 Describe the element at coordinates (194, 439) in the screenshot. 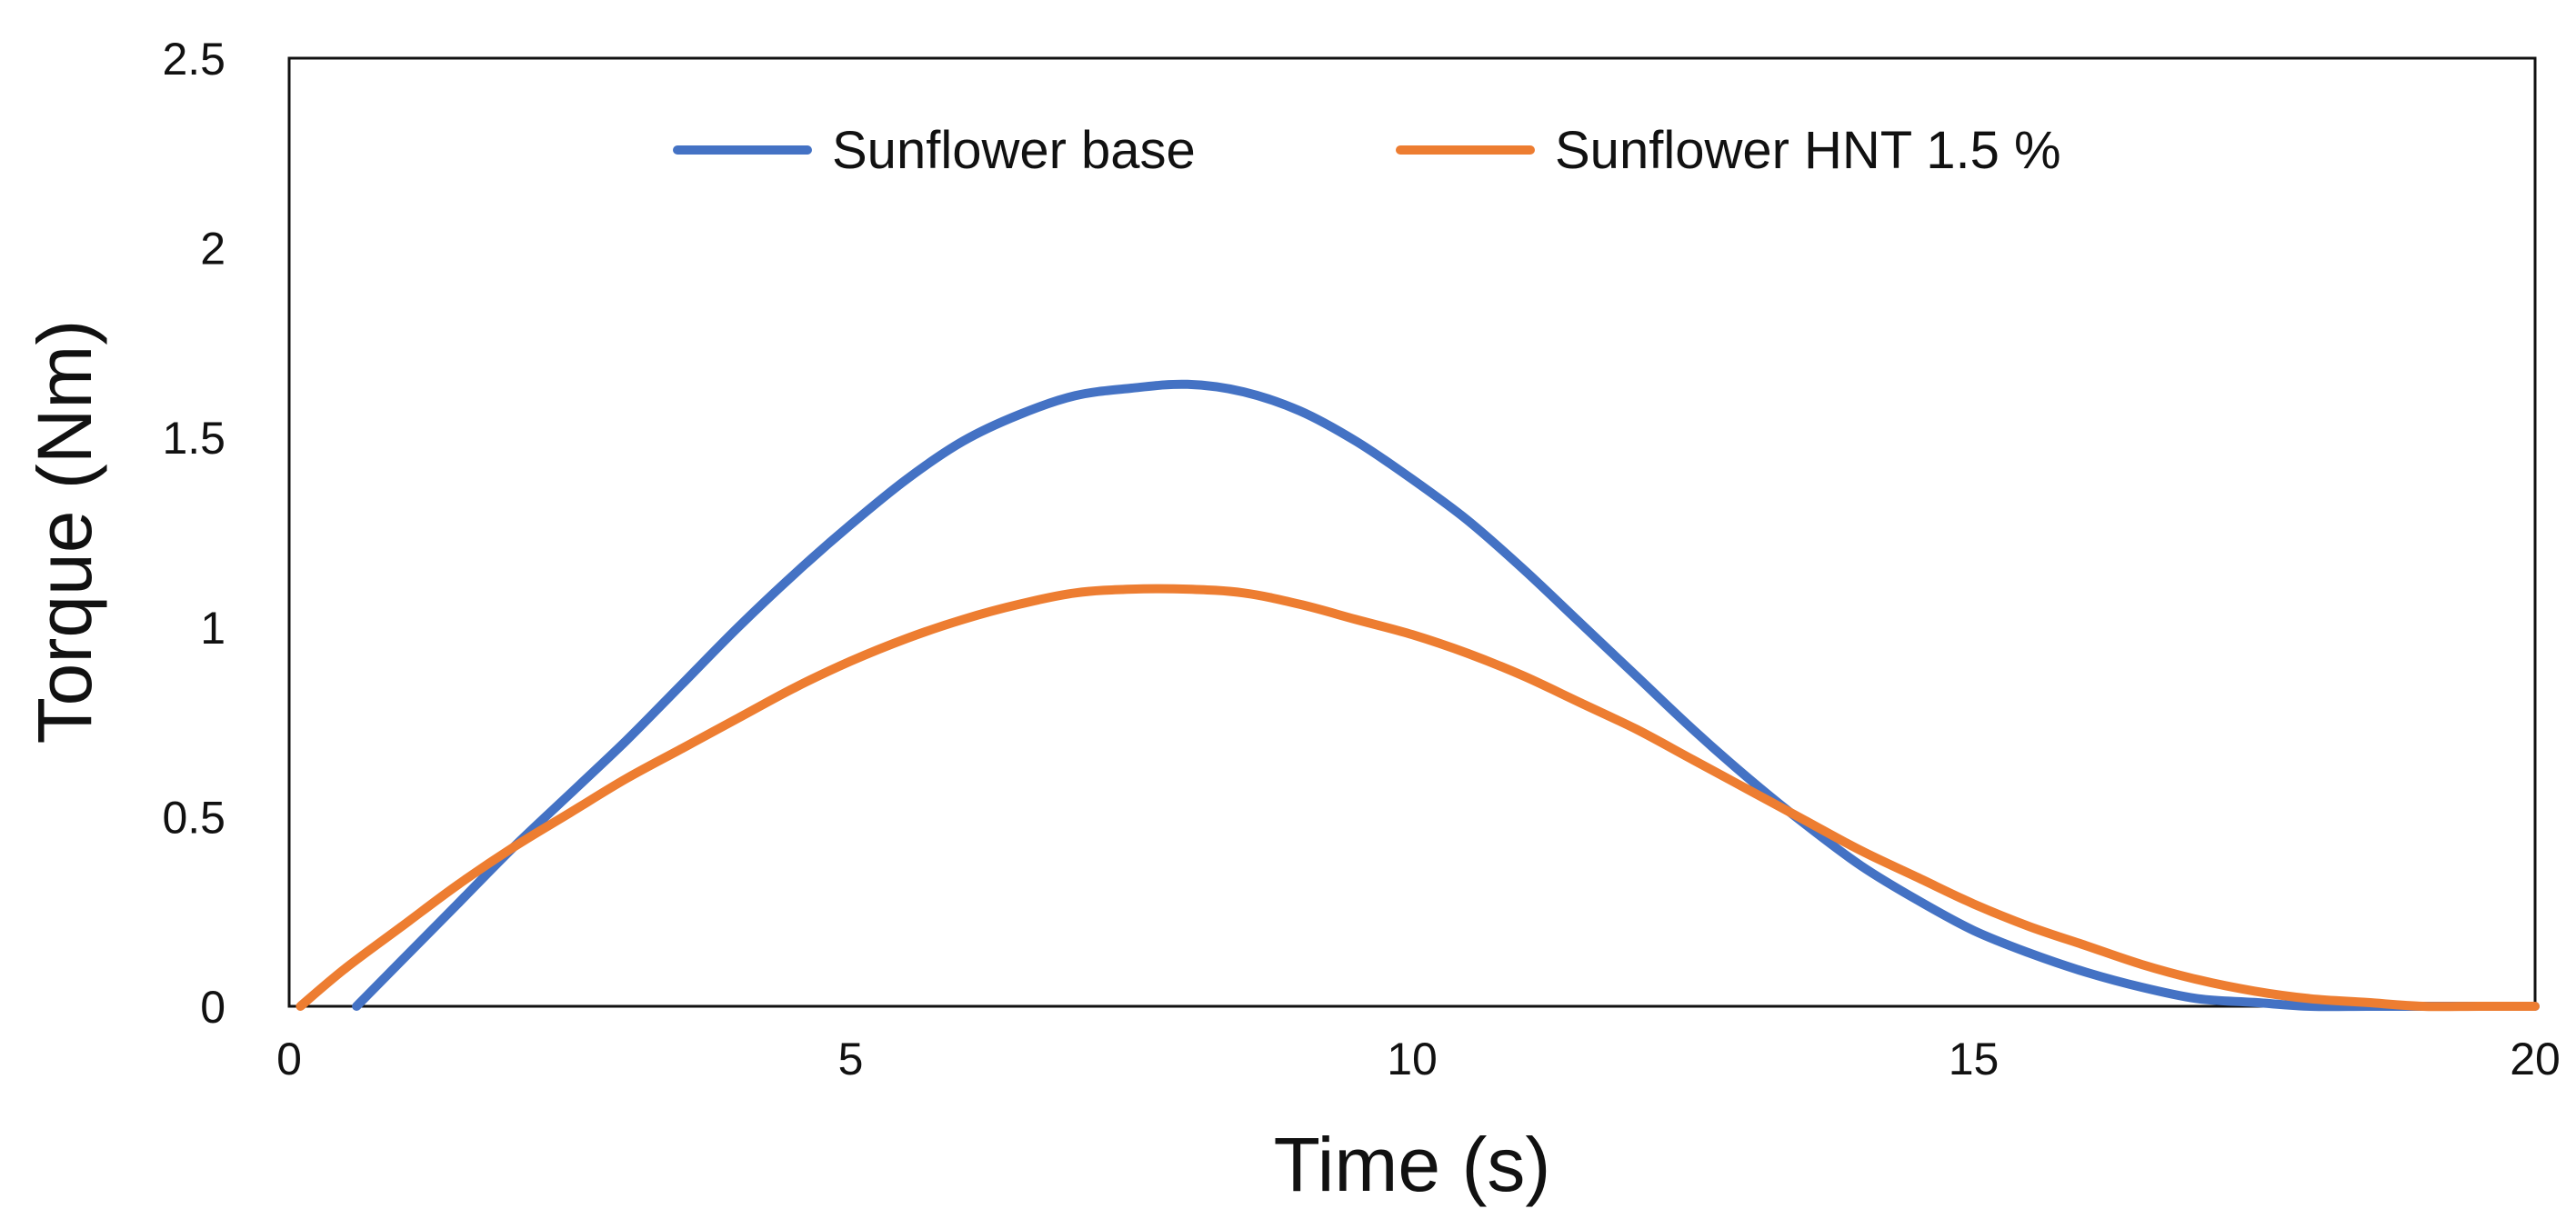

I see `y-tick-label: 1.5` at that location.